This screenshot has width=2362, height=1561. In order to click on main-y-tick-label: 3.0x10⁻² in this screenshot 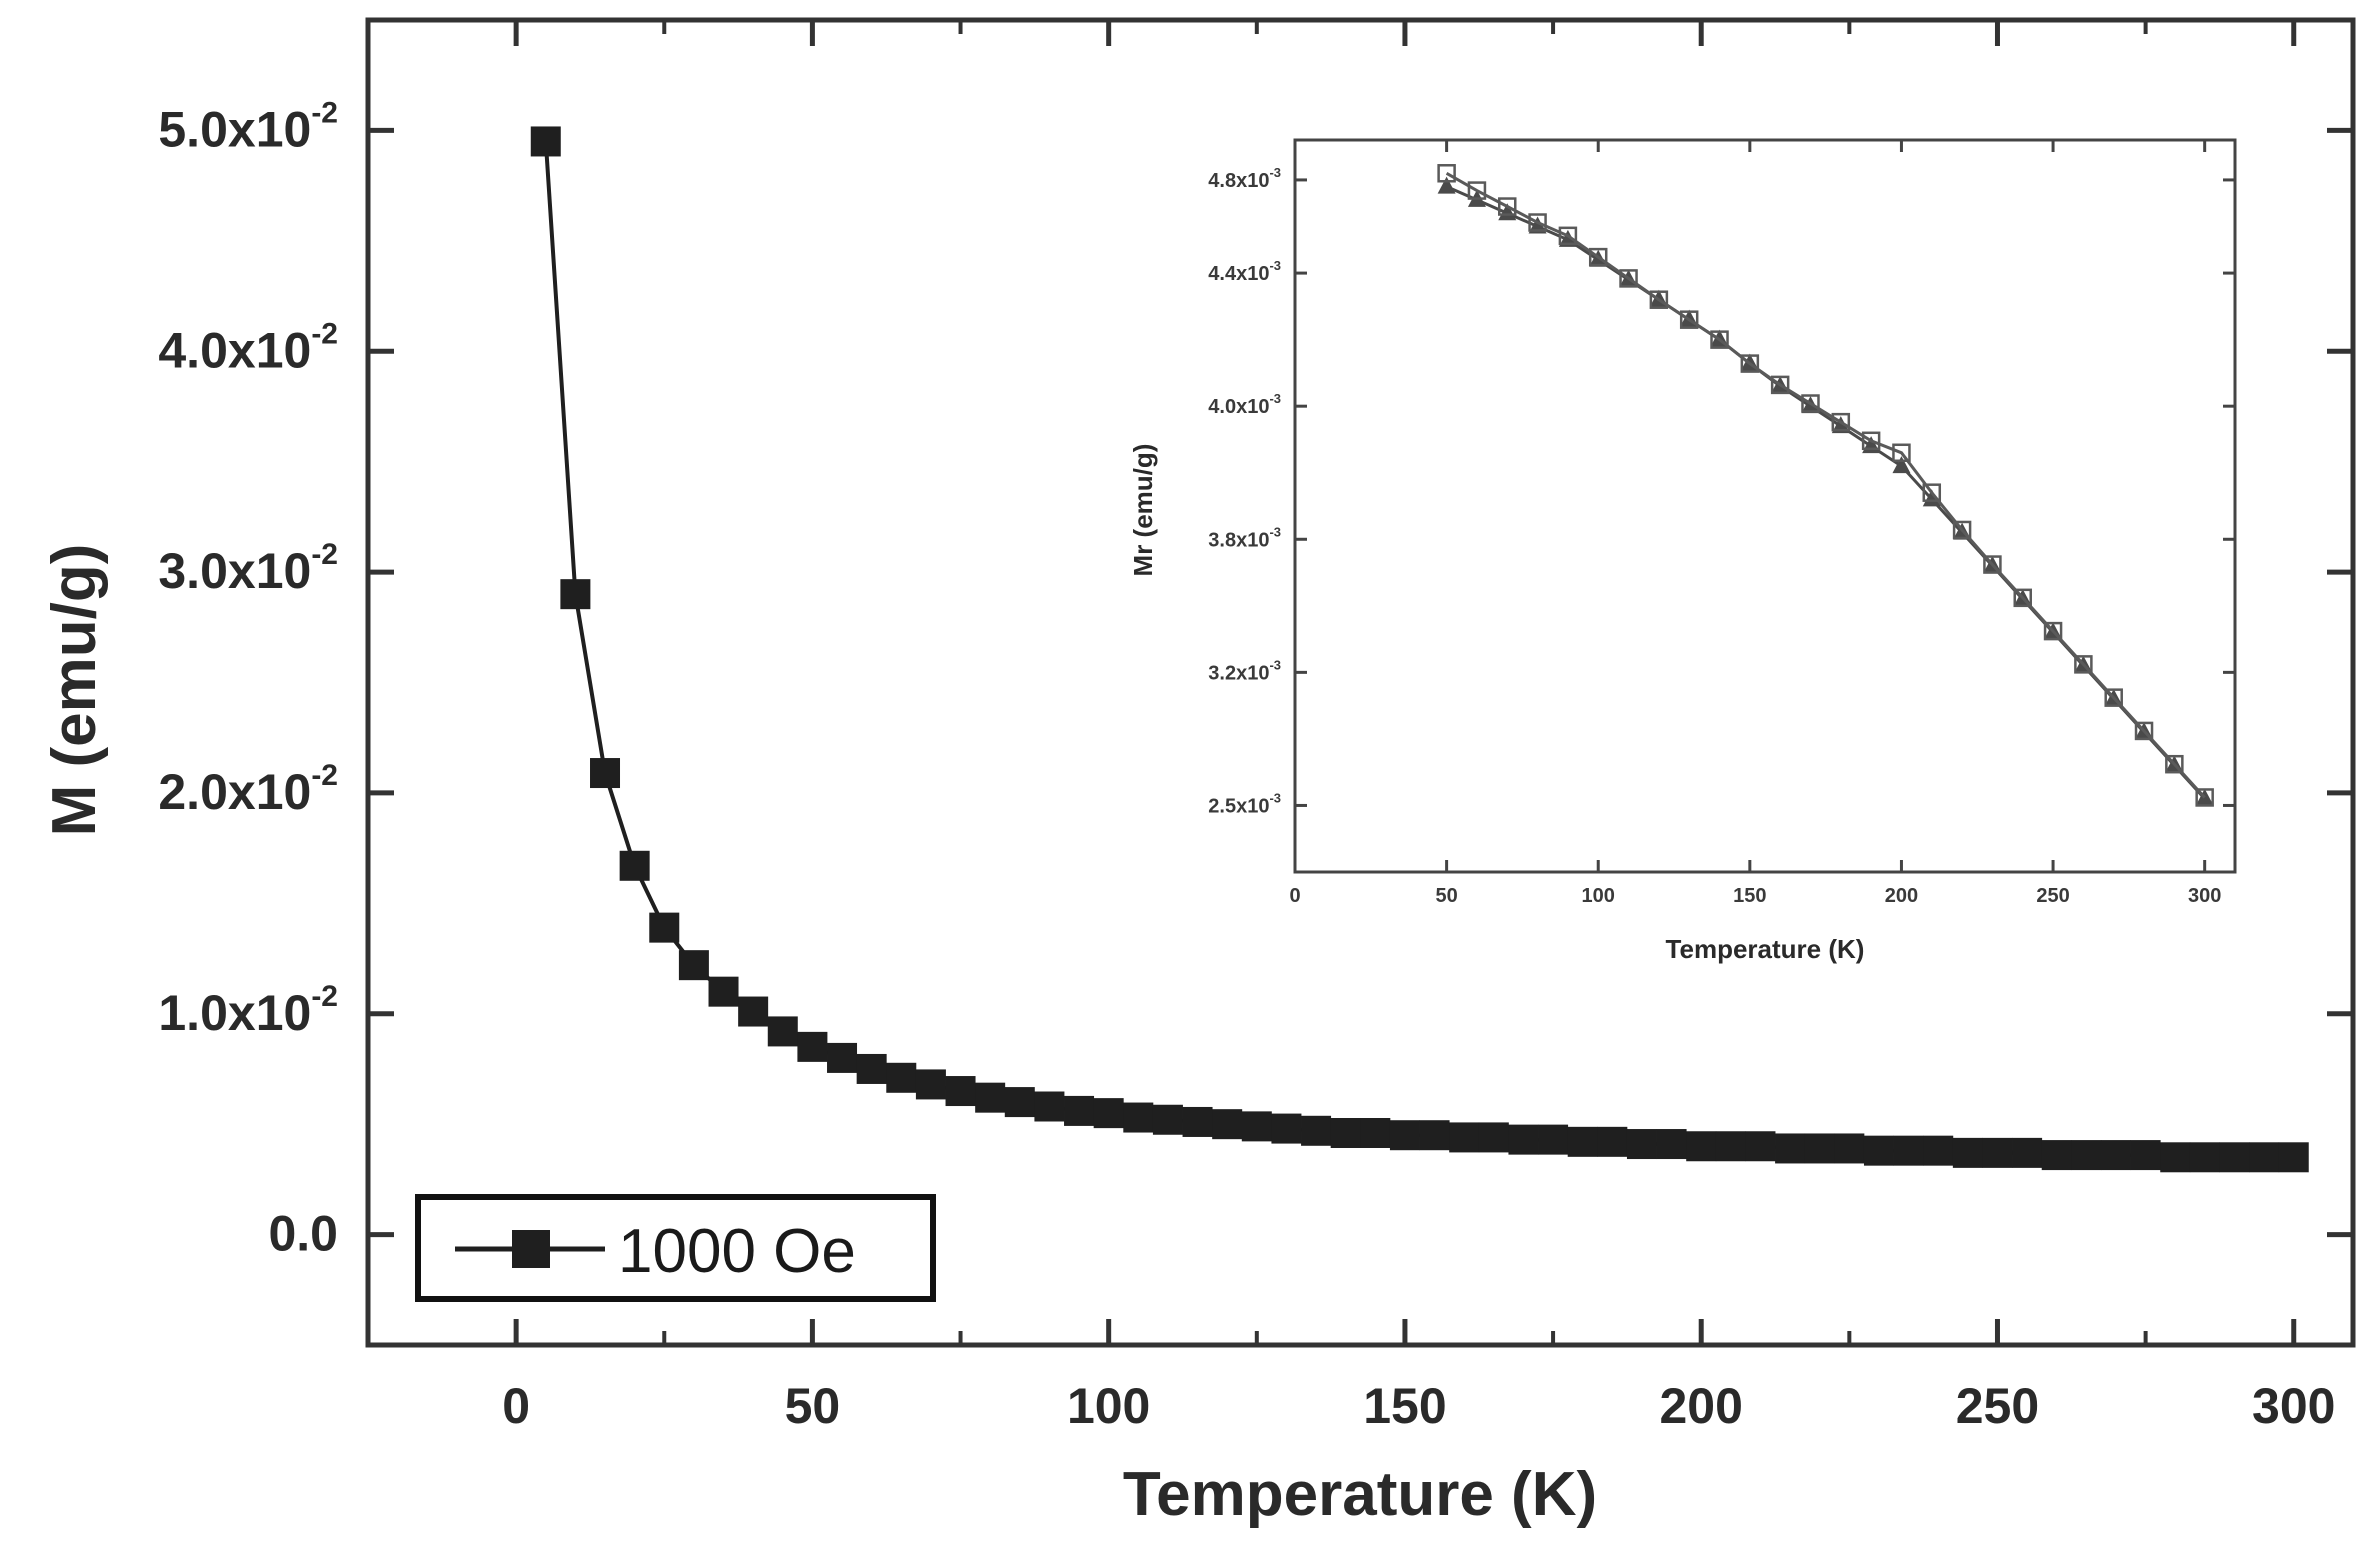, I will do `click(248, 568)`.